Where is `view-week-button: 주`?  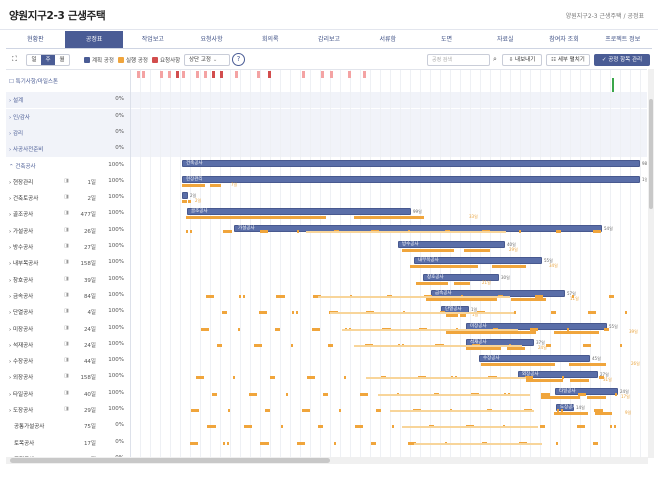
view-week-button: 주 is located at coordinates (48, 60).